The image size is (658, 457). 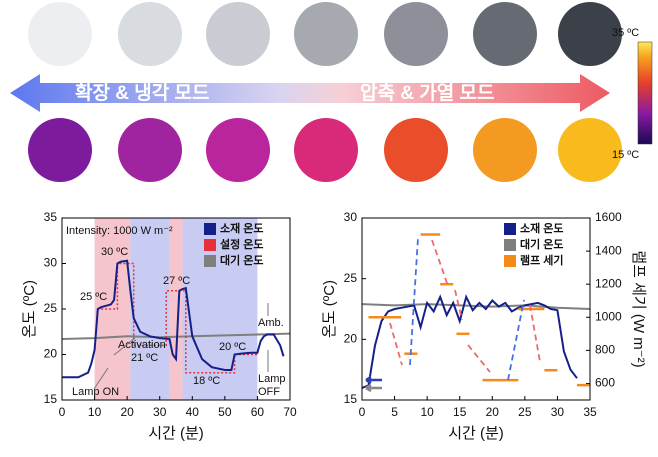 What do you see at coordinates (325, 150) in the screenshot?
I see `bottom-discs` at bounding box center [325, 150].